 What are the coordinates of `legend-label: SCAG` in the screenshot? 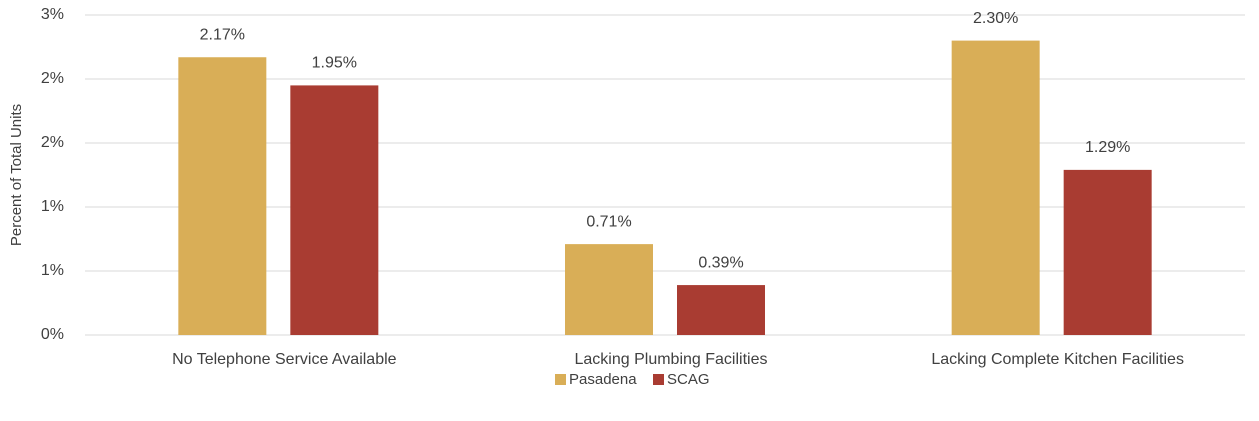 It's located at (688, 379).